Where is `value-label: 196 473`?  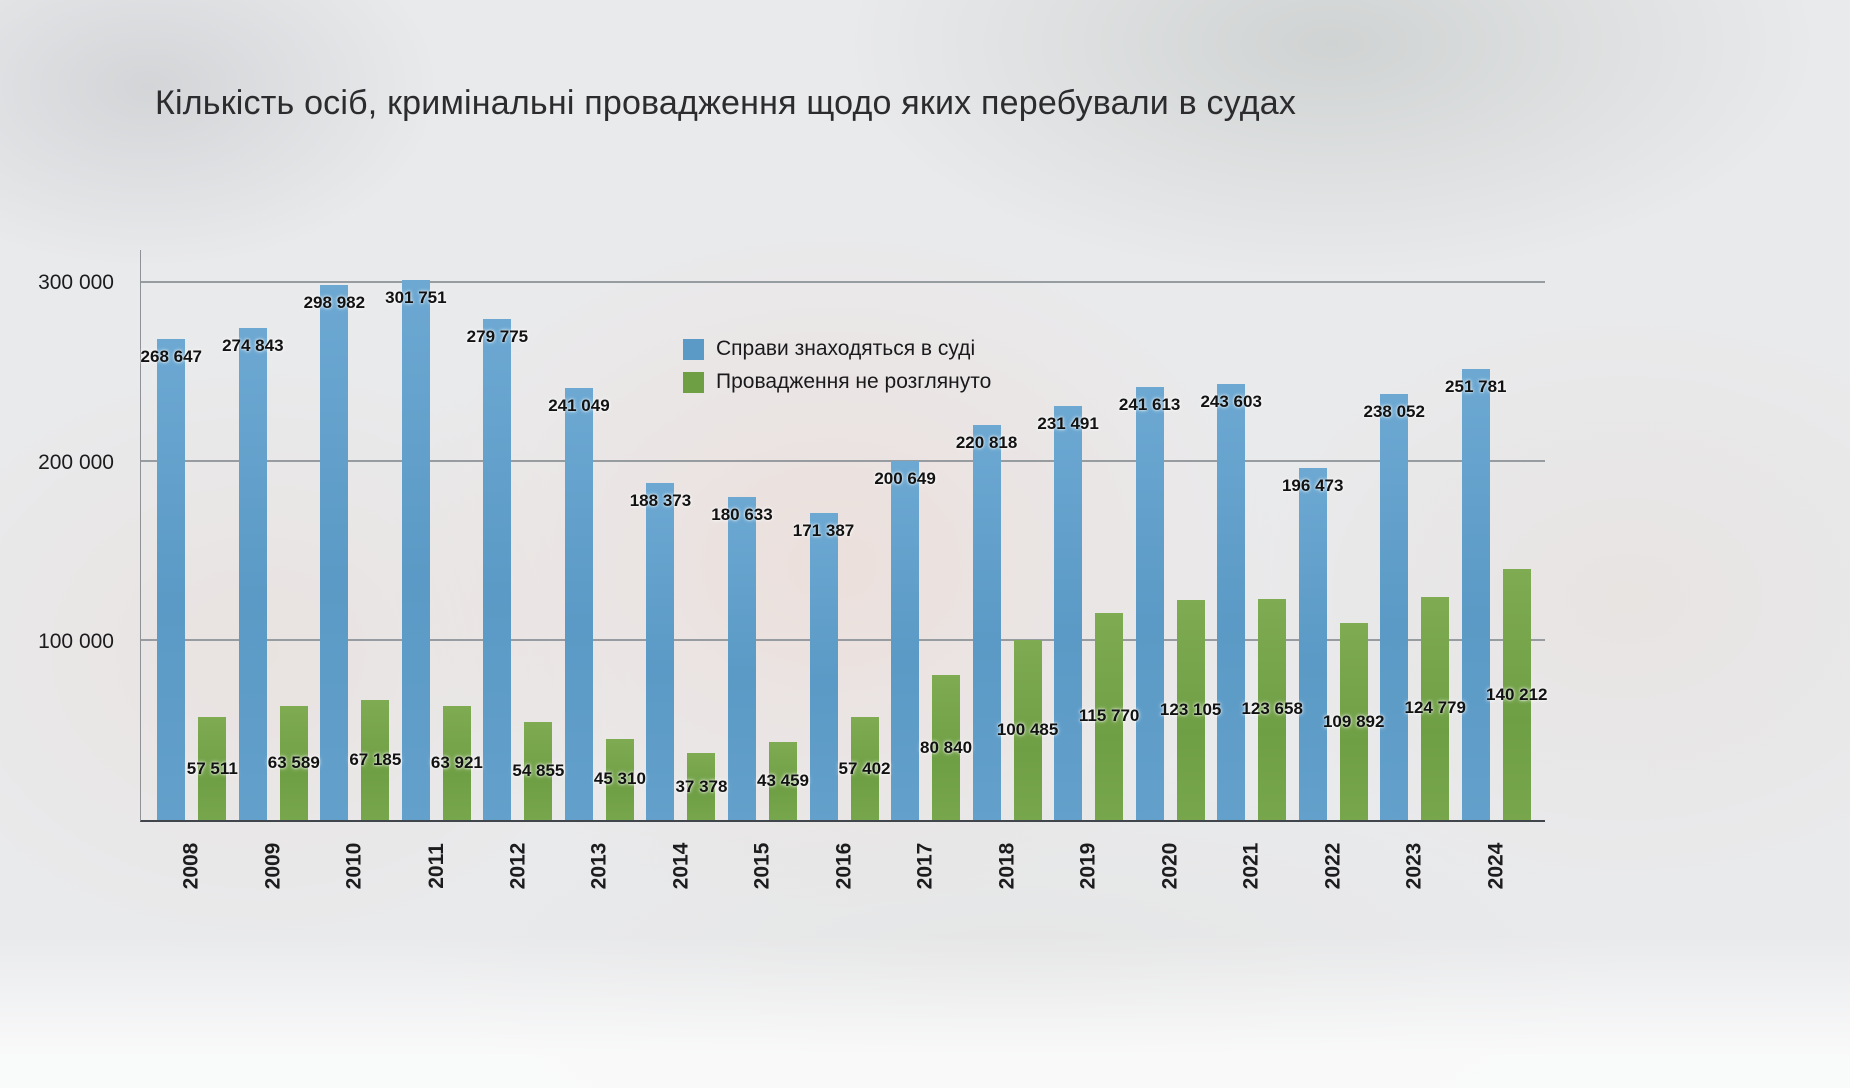 value-label: 196 473 is located at coordinates (1312, 486).